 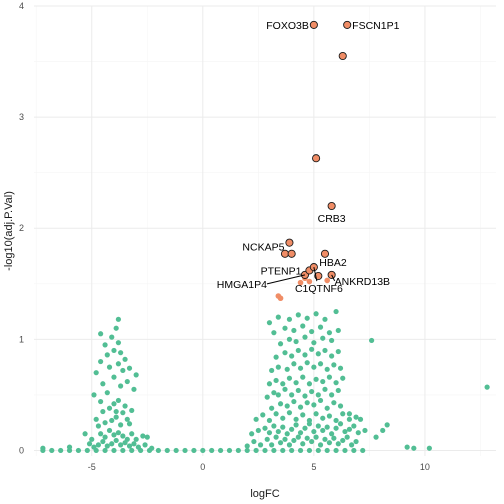 What do you see at coordinates (301, 276) in the screenshot?
I see `label-leader-lines` at bounding box center [301, 276].